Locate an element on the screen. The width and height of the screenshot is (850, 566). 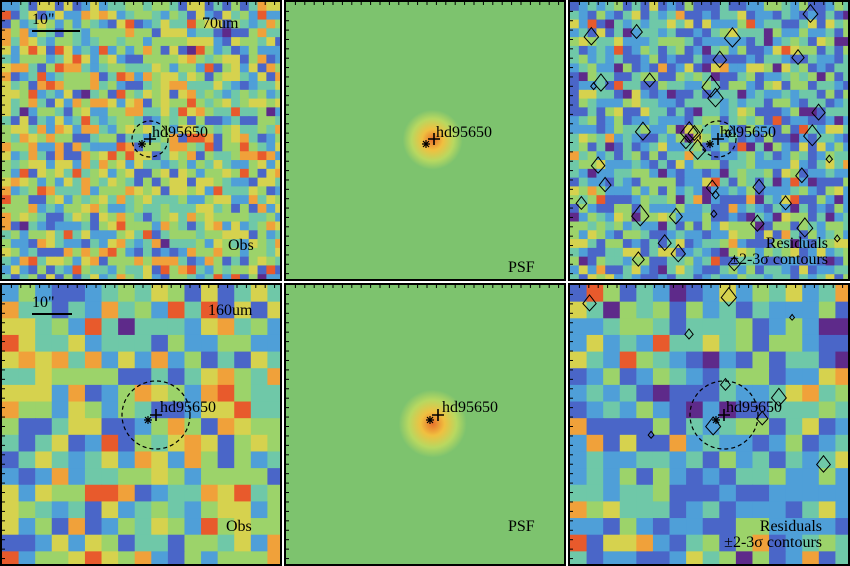
band-label: 70um is located at coordinates (220, 23).